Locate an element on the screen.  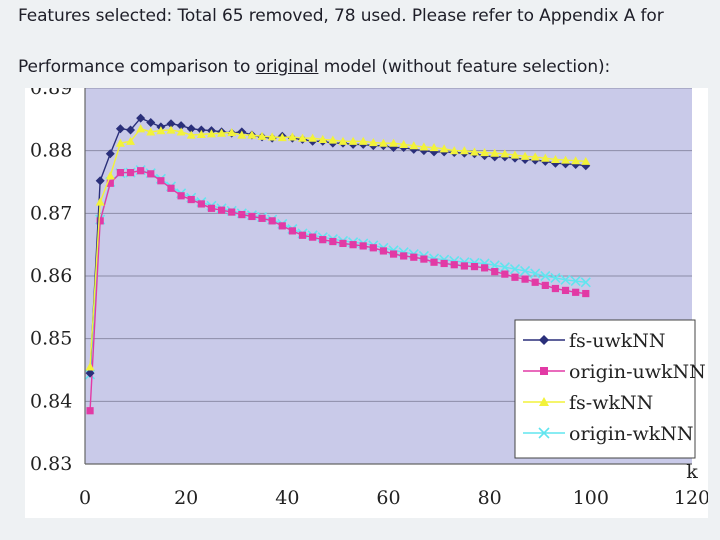
x-tick-label: 20 is located at coordinates (186, 498).